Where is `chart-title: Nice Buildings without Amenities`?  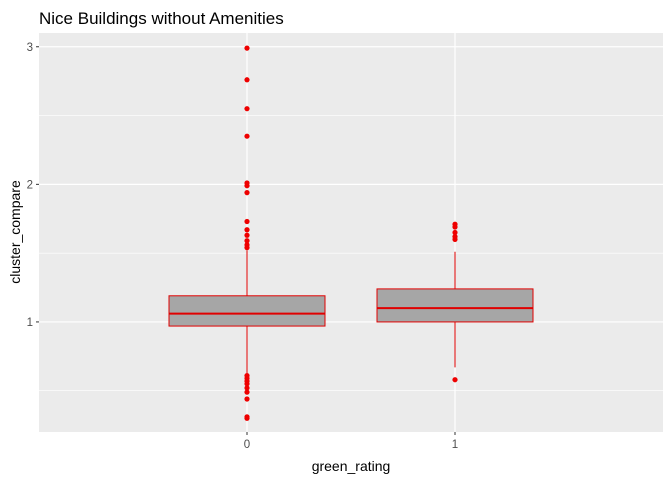 chart-title: Nice Buildings without Amenities is located at coordinates (161, 18).